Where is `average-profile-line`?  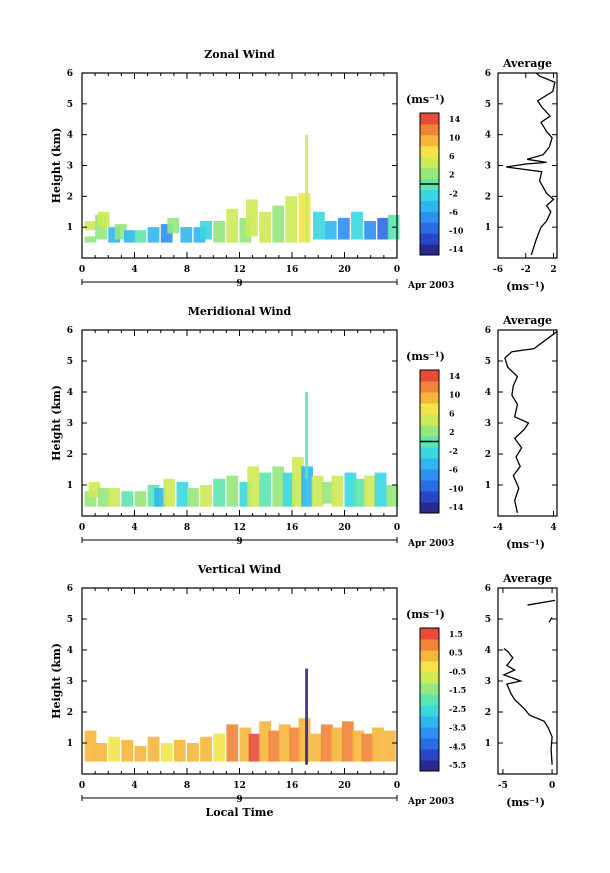 average-profile-line is located at coordinates (531, 164).